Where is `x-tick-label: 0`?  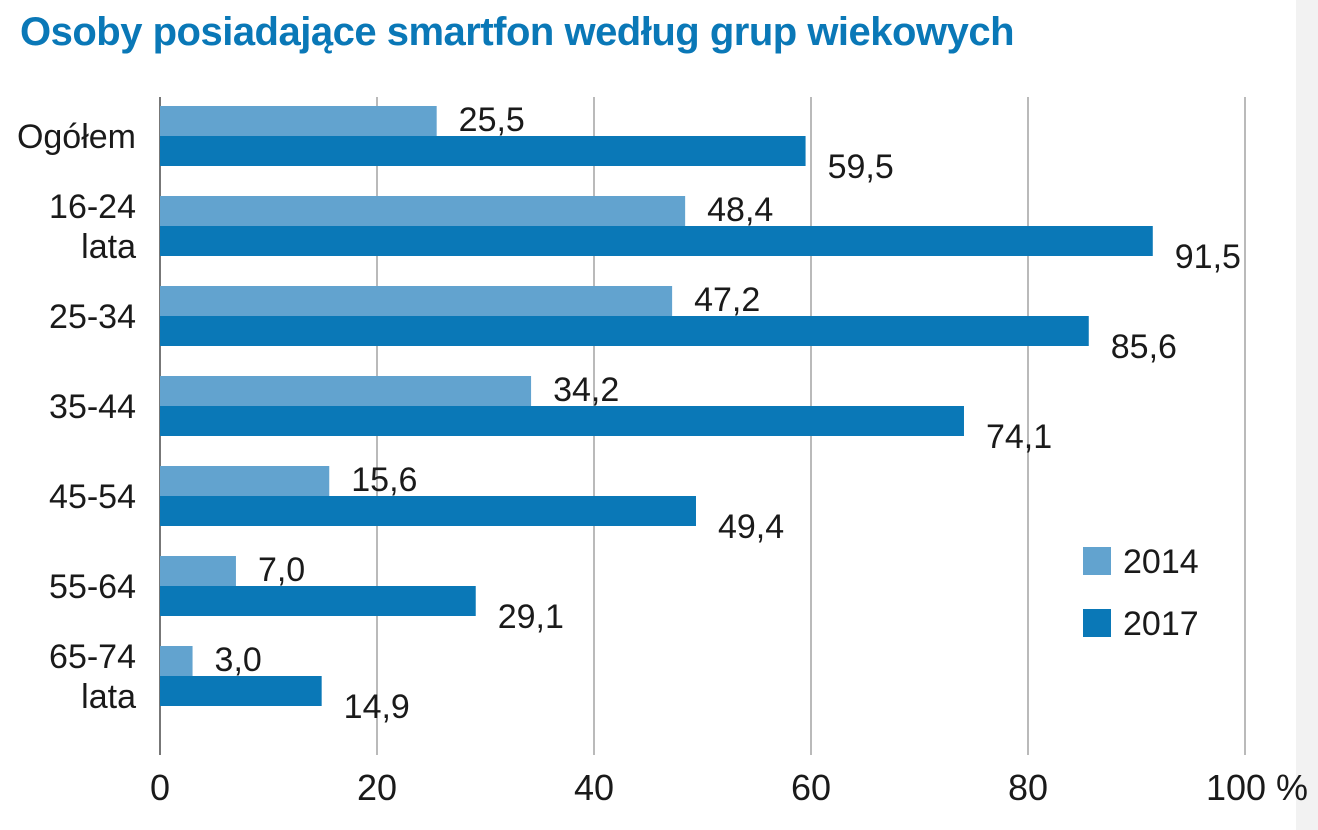
x-tick-label: 0 is located at coordinates (160, 787).